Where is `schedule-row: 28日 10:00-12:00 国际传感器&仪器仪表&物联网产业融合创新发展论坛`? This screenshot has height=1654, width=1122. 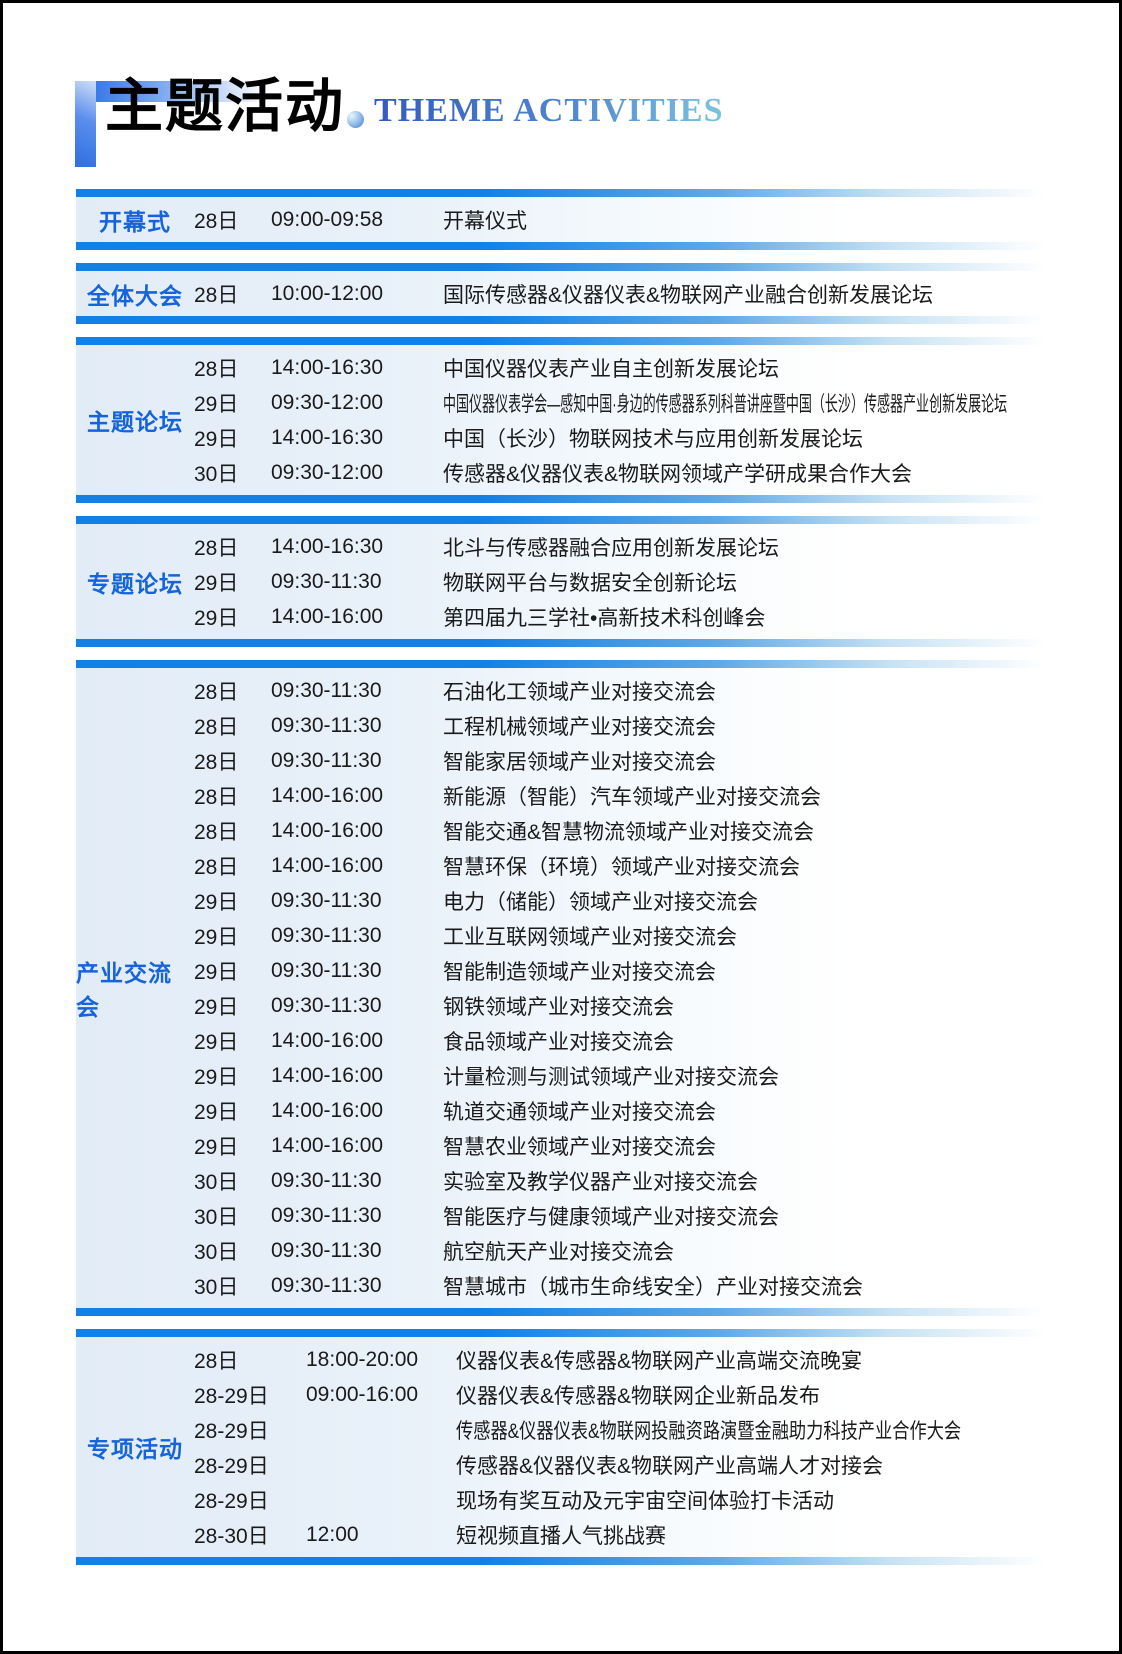 schedule-row: 28日 10:00-12:00 国际传感器&仪器仪表&物联网产业融合创新发展论坛 is located at coordinates (620, 293).